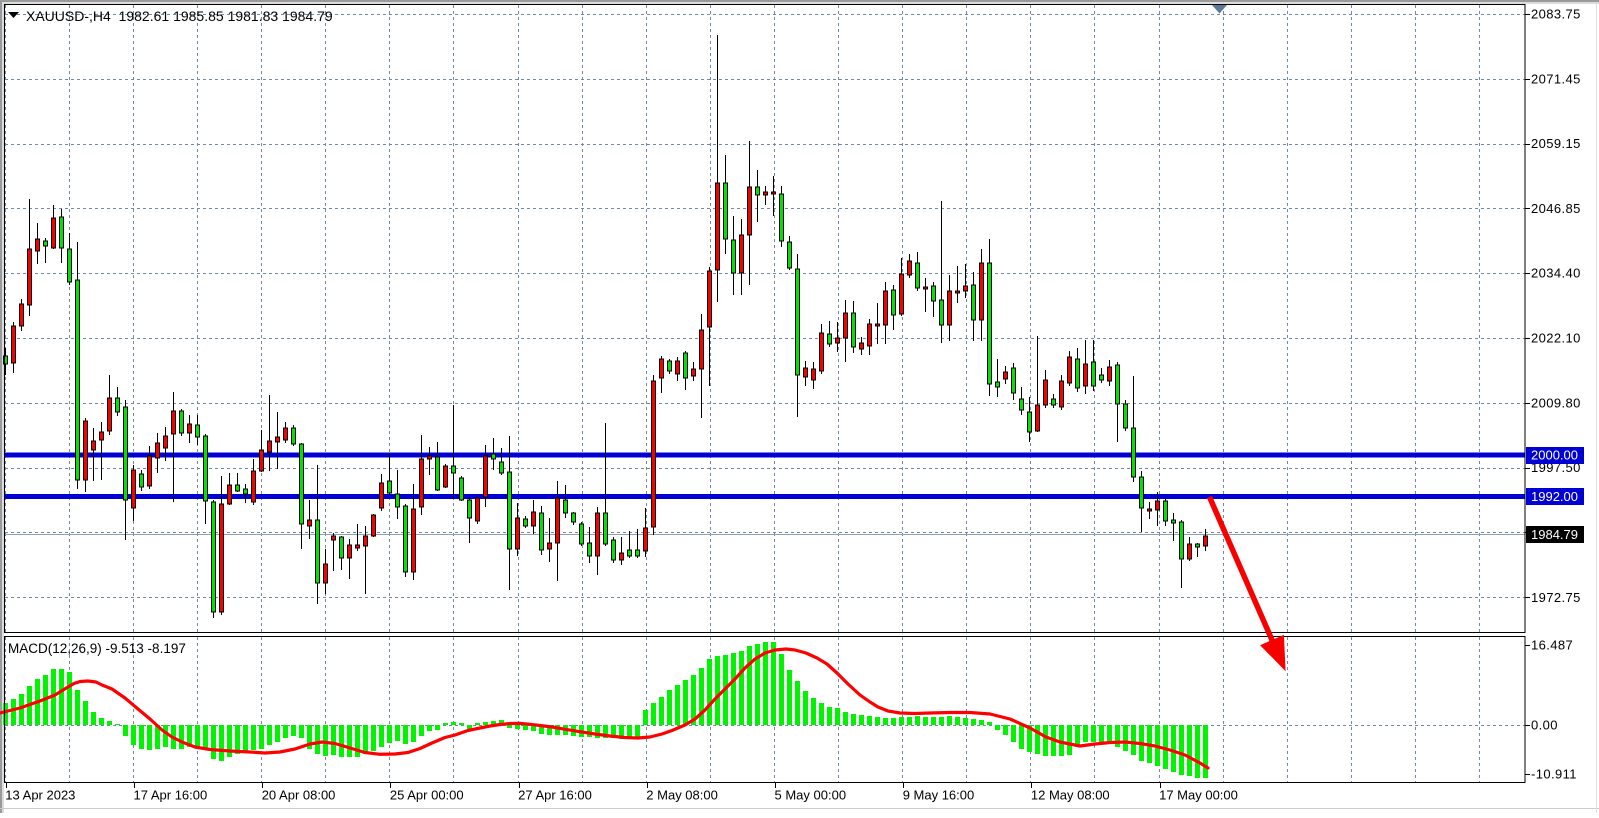 This screenshot has width=1599, height=818. What do you see at coordinates (682, 795) in the screenshot?
I see `svg-text: 2 May 08:00` at bounding box center [682, 795].